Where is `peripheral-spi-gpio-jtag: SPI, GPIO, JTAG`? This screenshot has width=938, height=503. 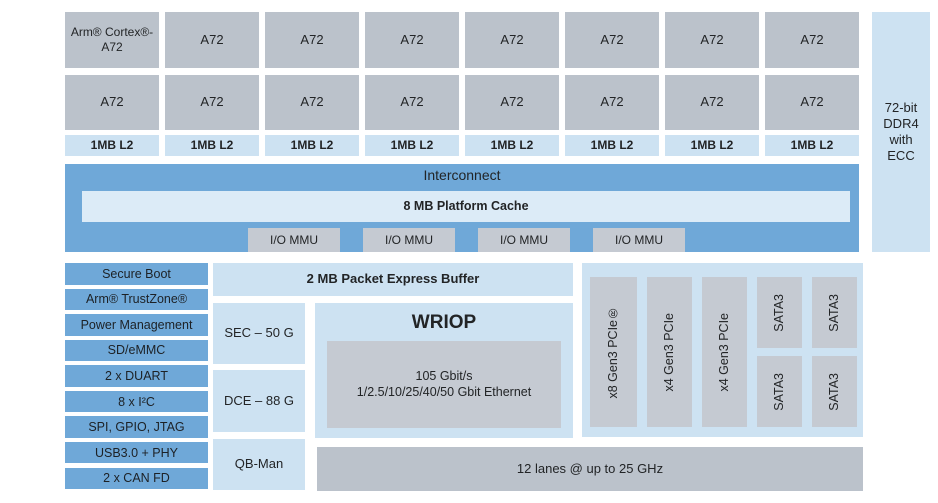 peripheral-spi-gpio-jtag: SPI, GPIO, JTAG is located at coordinates (136, 427).